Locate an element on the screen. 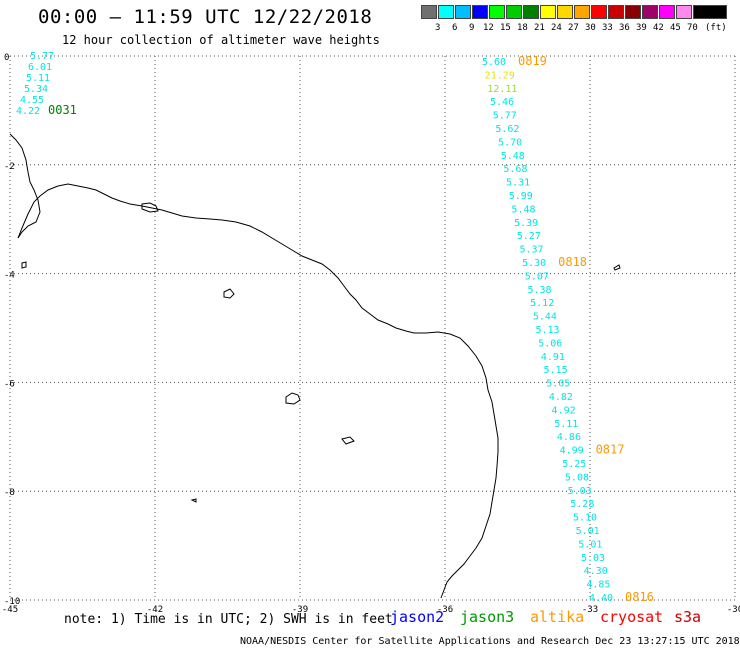 Image resolution: width=740 pixels, height=650 pixels. legend-label: 30 is located at coordinates (590, 28).